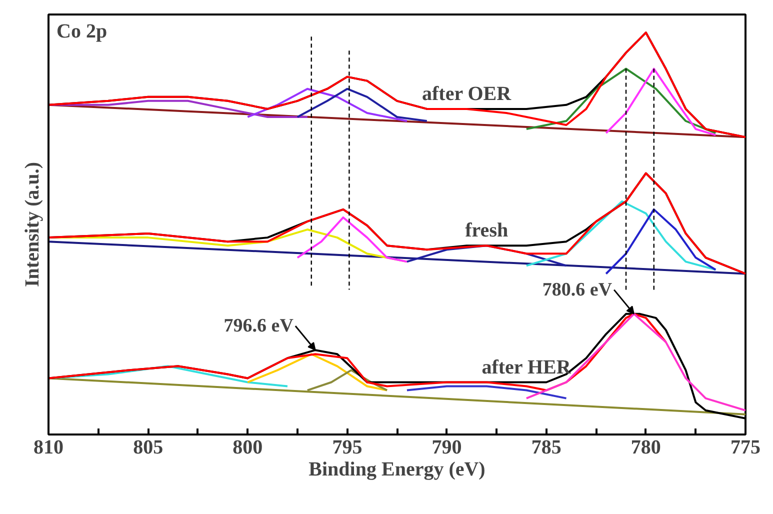 The image size is (773, 514). I want to click on series-label: after OER, so click(467, 93).